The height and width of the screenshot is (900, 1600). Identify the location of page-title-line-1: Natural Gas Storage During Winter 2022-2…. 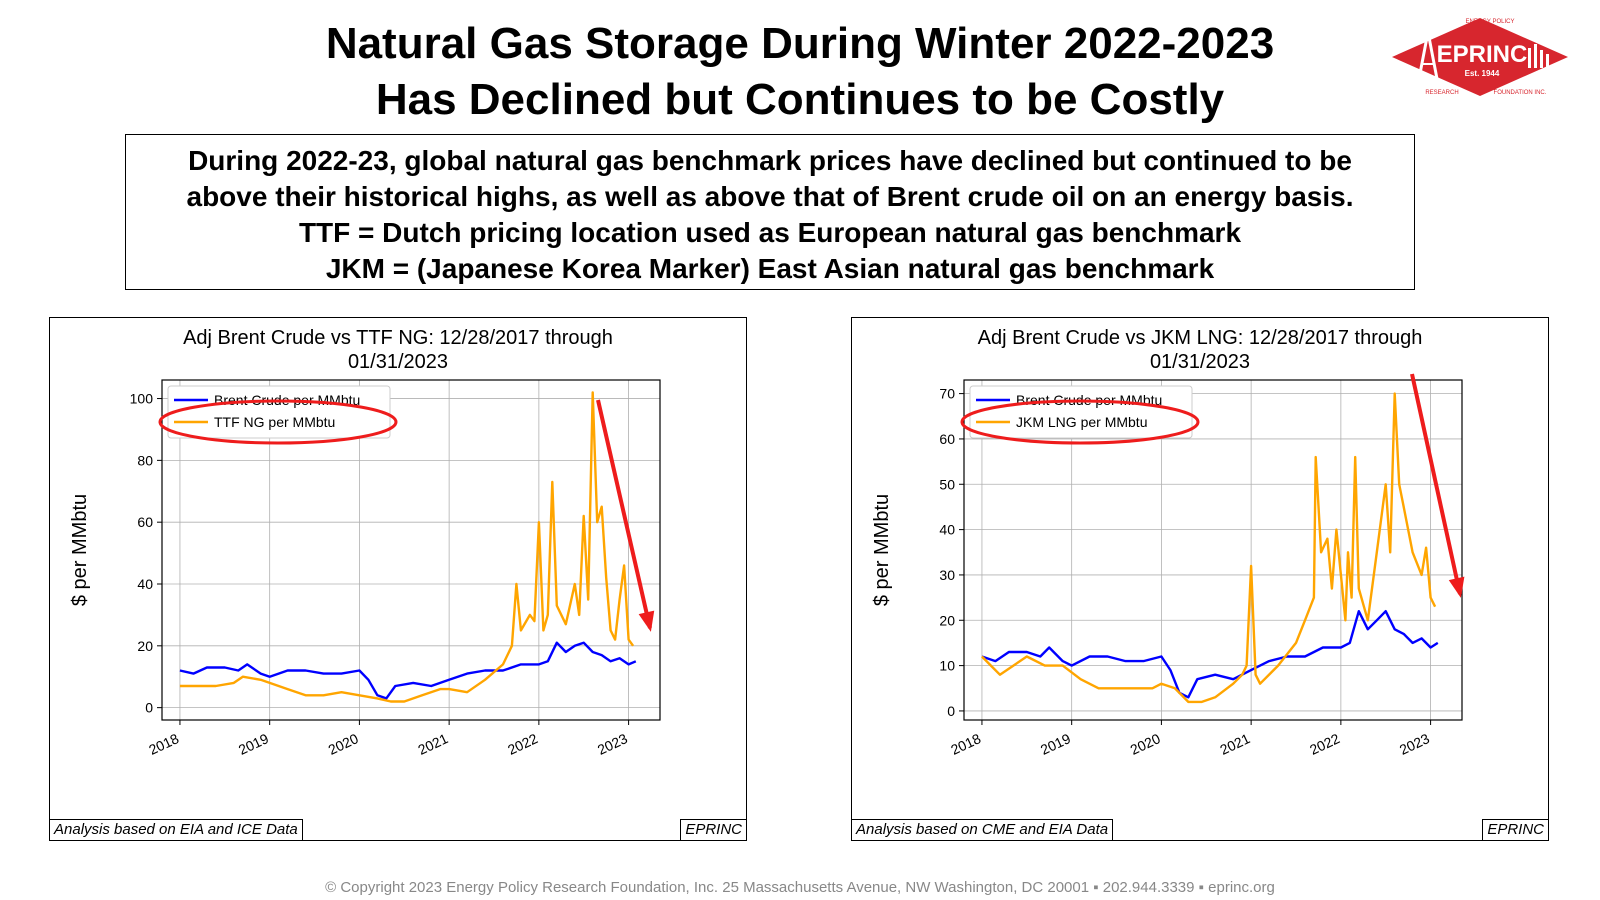
(800, 43).